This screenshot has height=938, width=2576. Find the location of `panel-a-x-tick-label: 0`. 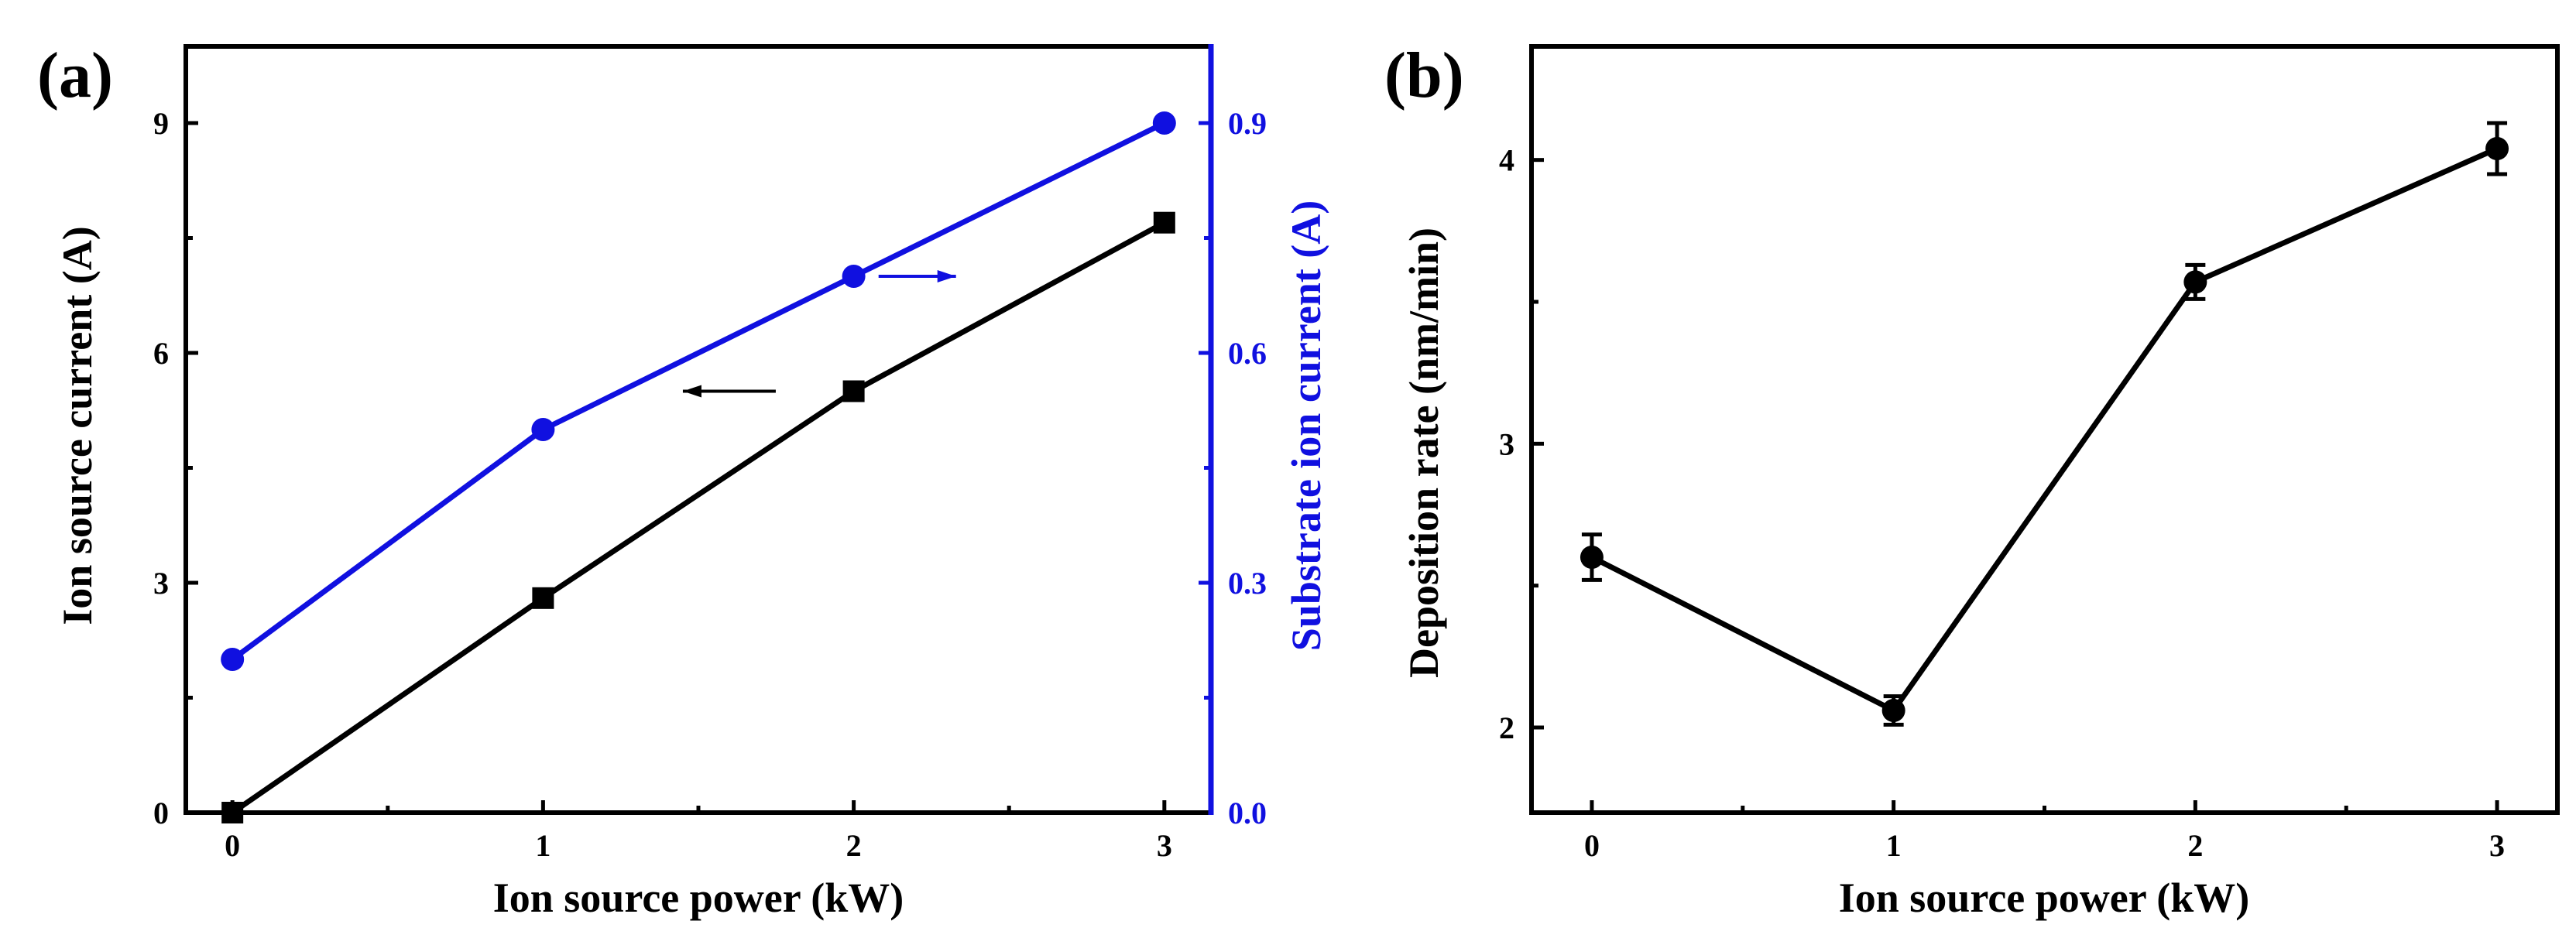

panel-a-x-tick-label: 0 is located at coordinates (232, 845).